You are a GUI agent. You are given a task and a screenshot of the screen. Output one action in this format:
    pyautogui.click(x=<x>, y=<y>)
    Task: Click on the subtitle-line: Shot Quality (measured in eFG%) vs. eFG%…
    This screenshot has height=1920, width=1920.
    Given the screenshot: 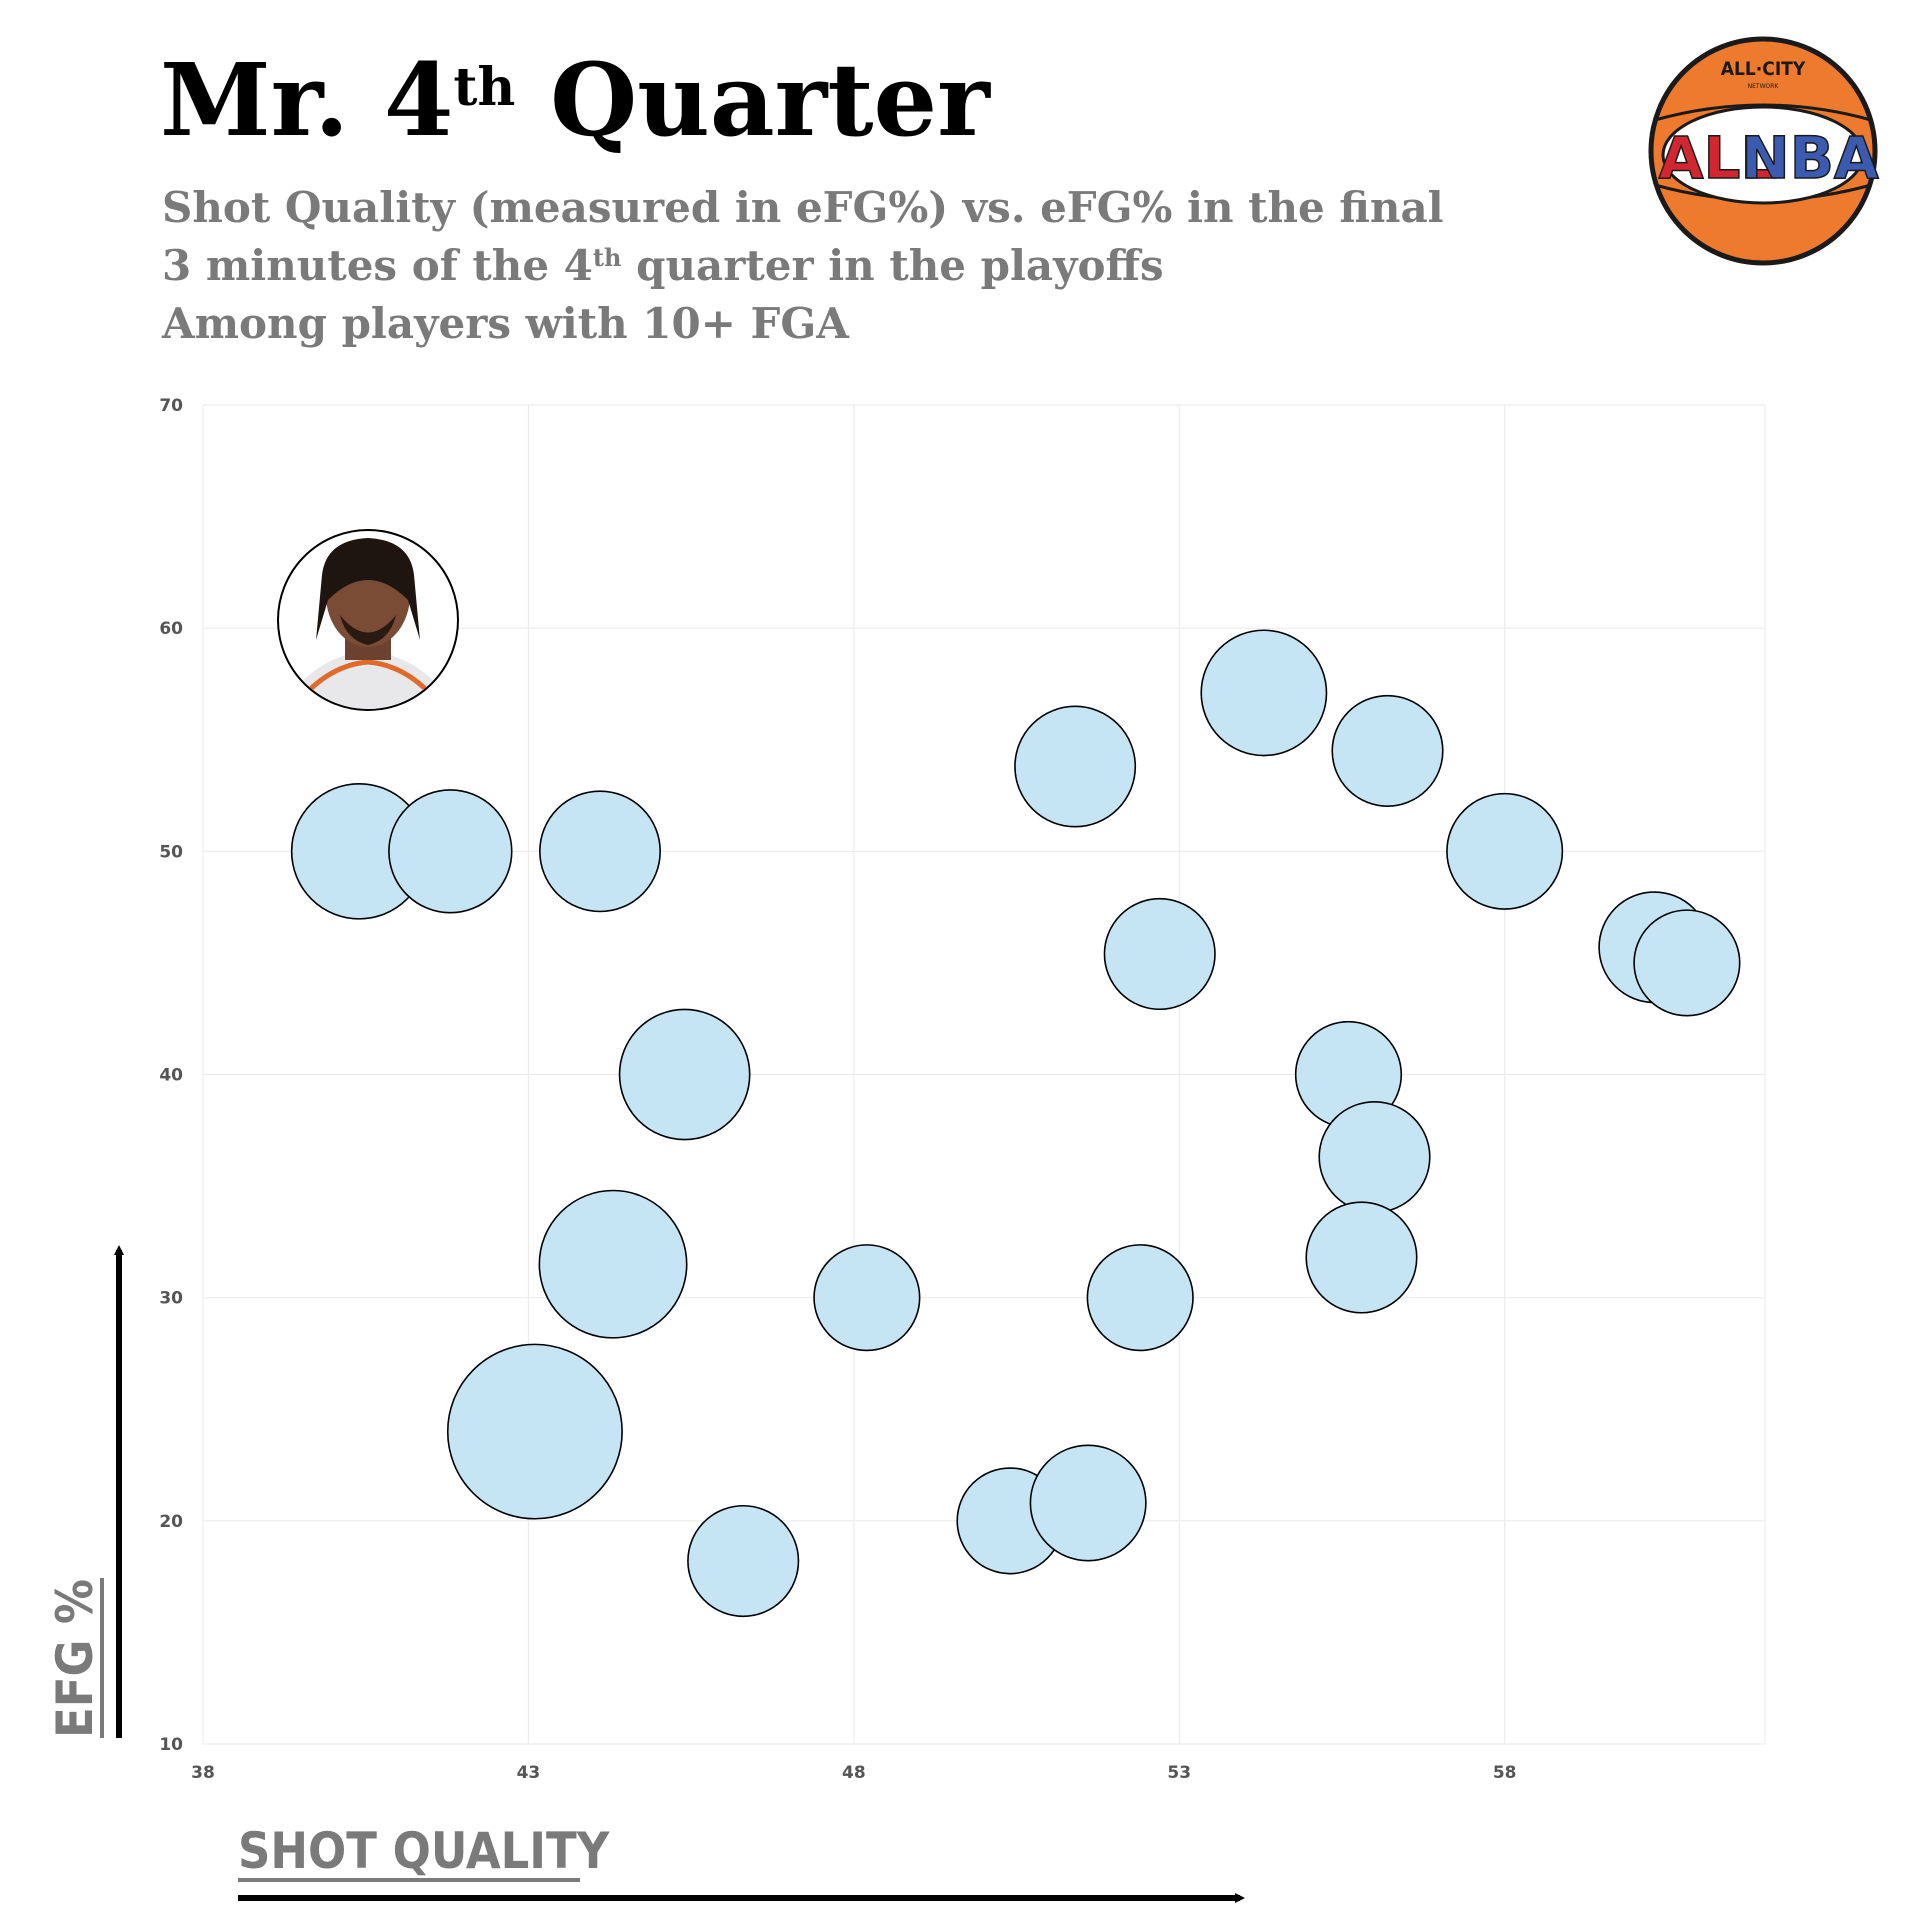 What is the action you would take?
    pyautogui.click(x=803, y=207)
    